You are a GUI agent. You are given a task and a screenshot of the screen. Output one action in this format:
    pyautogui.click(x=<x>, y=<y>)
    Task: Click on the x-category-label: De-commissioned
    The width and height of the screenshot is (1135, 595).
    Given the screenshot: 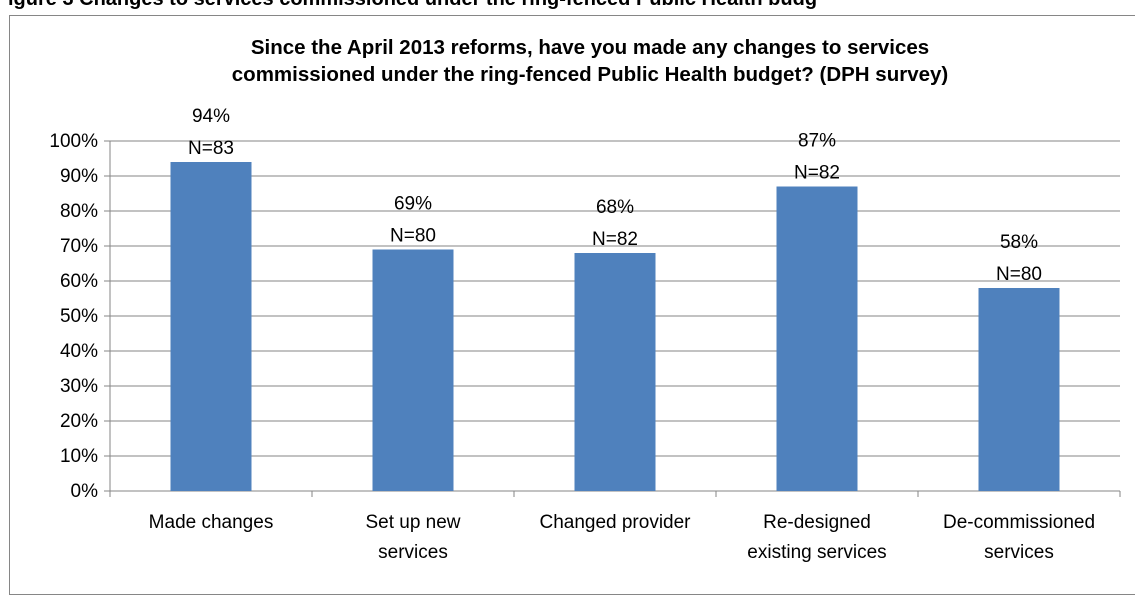 What is the action you would take?
    pyautogui.click(x=1019, y=522)
    